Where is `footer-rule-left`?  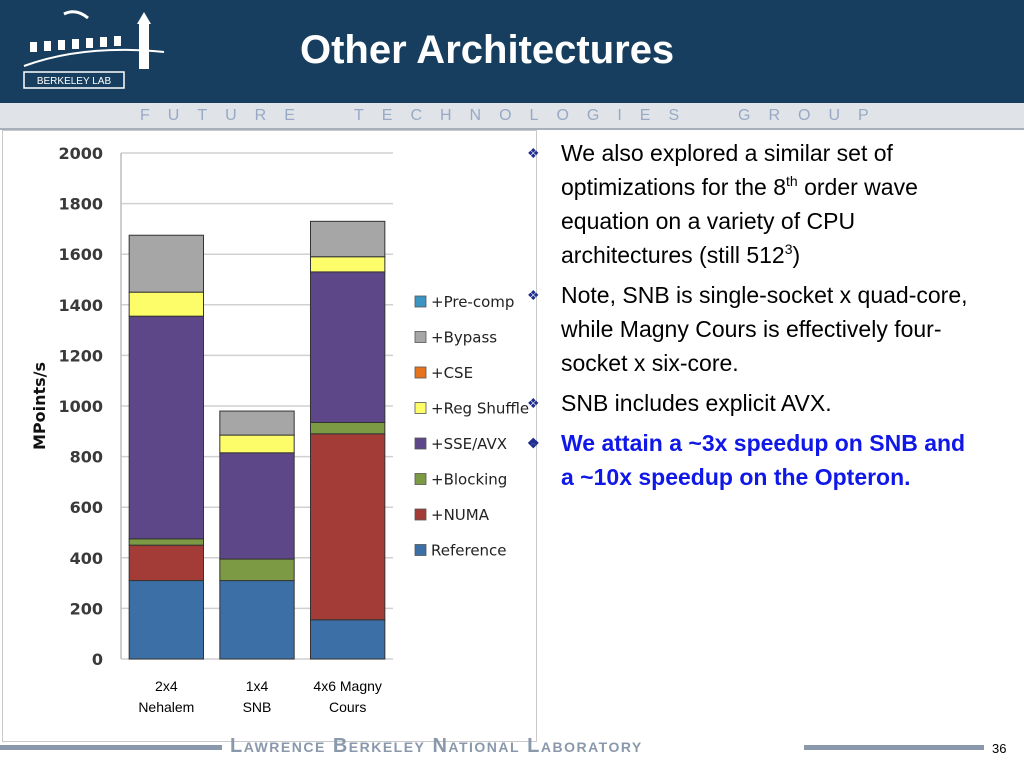 footer-rule-left is located at coordinates (111, 747).